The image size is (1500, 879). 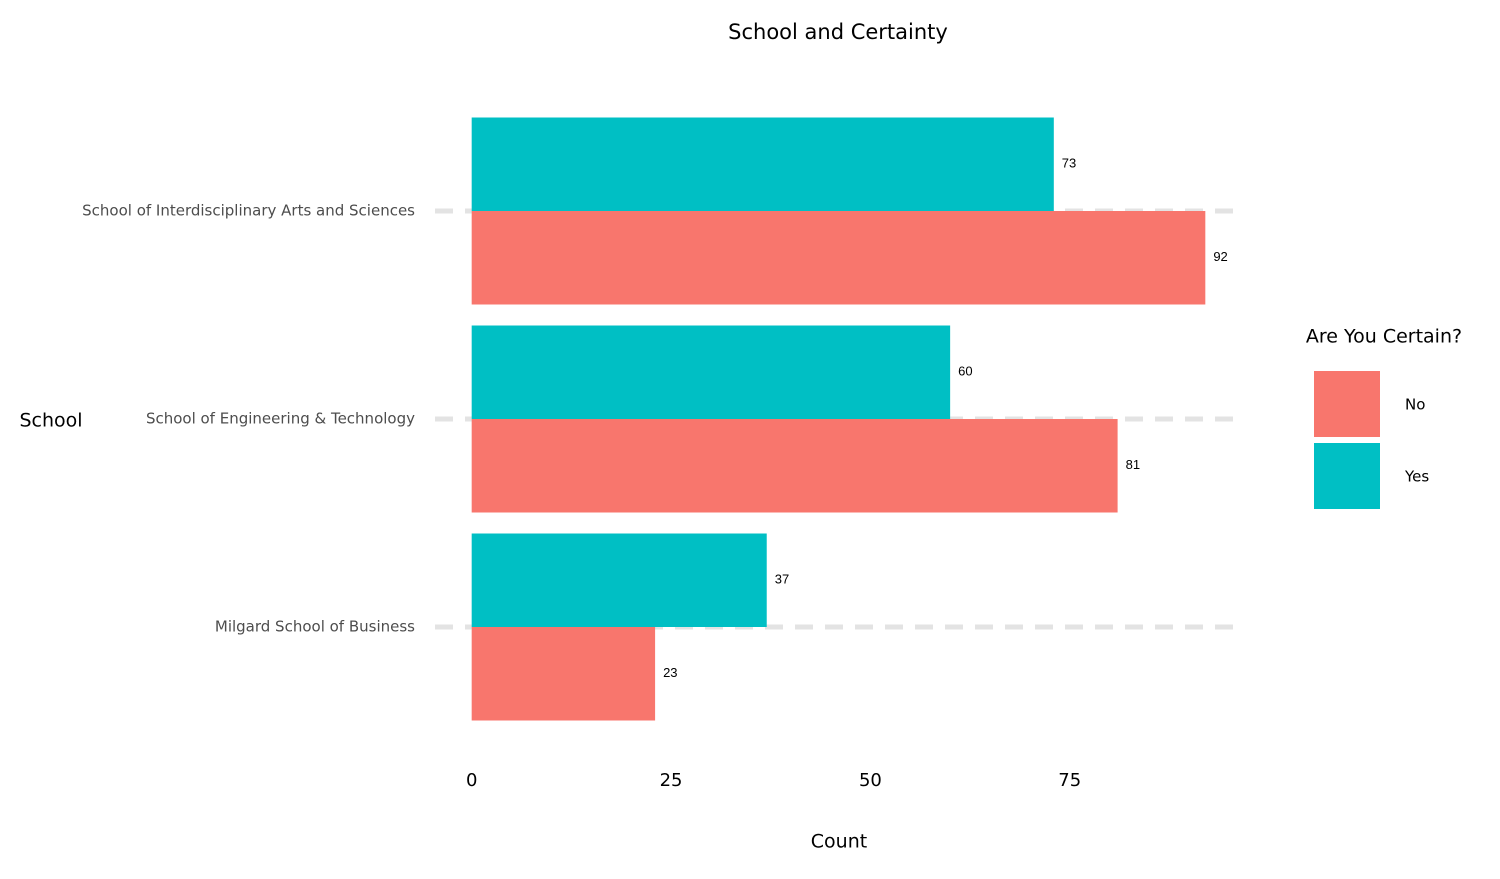 I want to click on legend-label: Yes, so click(x=1416, y=477).